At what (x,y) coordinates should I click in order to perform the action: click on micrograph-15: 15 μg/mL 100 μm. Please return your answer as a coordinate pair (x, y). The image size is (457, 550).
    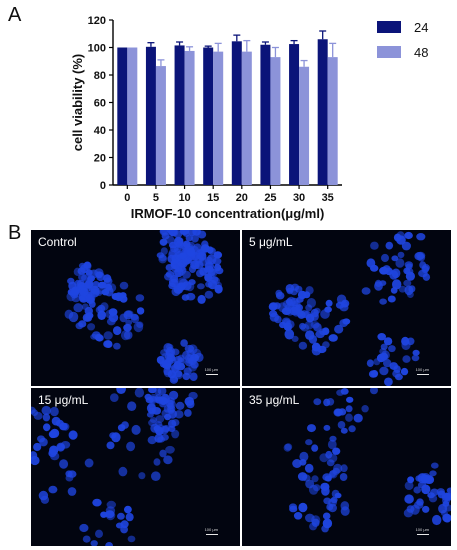
    Looking at the image, I should click on (135, 467).